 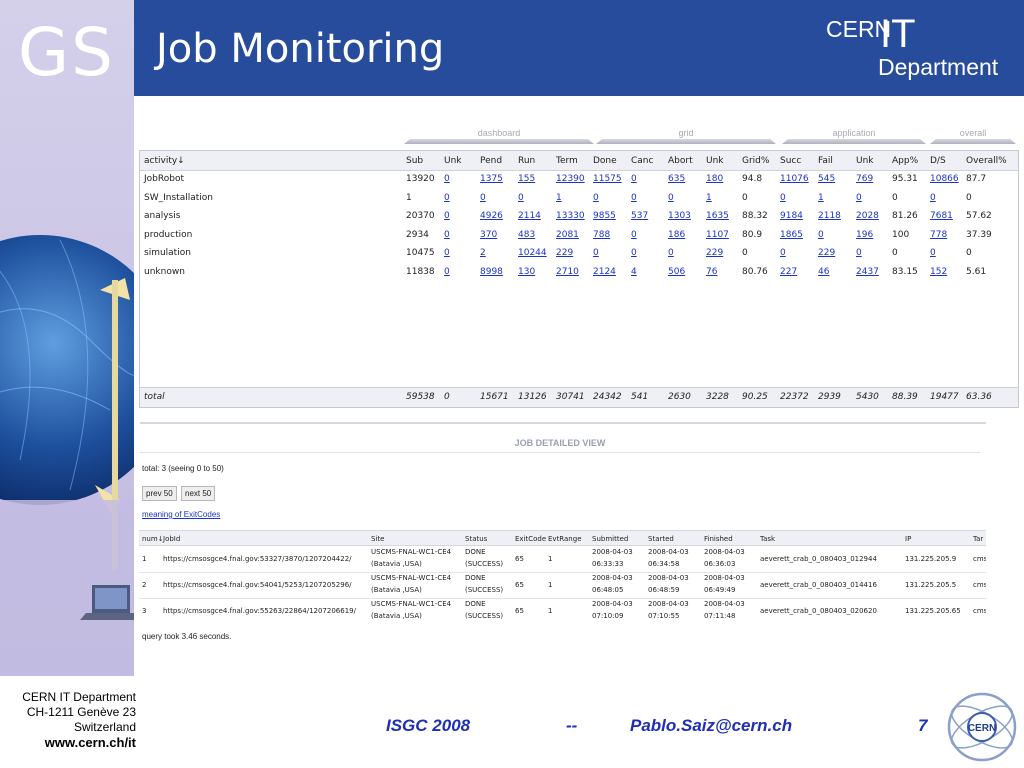 What do you see at coordinates (164, 161) in the screenshot?
I see `column-header-activity: activity↓` at bounding box center [164, 161].